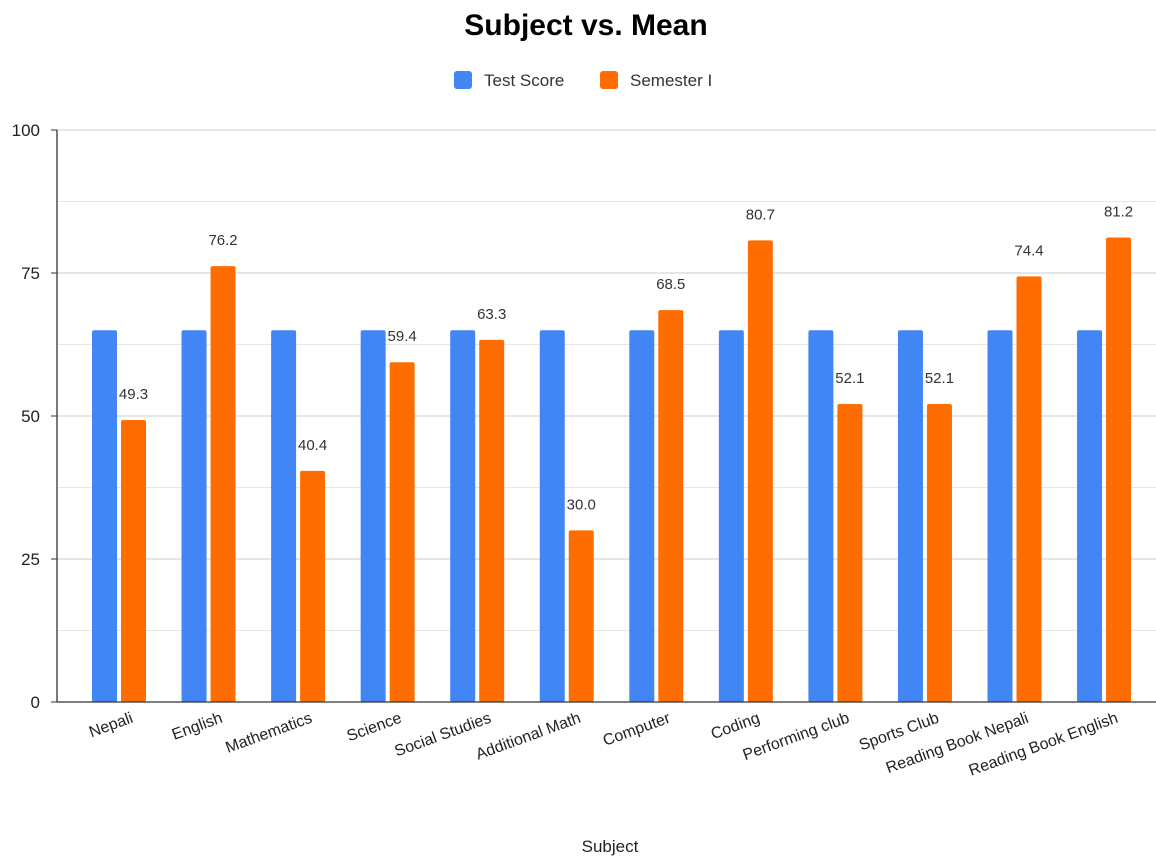 The image size is (1156, 861). Describe the element at coordinates (222, 240) in the screenshot. I see `data-label: 76.2` at that location.